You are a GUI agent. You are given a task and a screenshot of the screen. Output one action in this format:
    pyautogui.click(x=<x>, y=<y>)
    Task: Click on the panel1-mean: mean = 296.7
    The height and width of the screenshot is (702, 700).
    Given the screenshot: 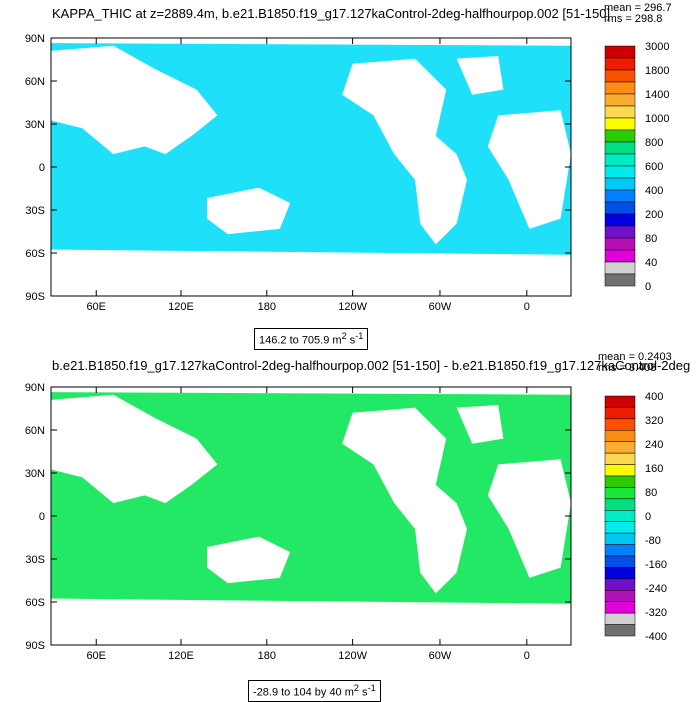 What is the action you would take?
    pyautogui.click(x=638, y=8)
    